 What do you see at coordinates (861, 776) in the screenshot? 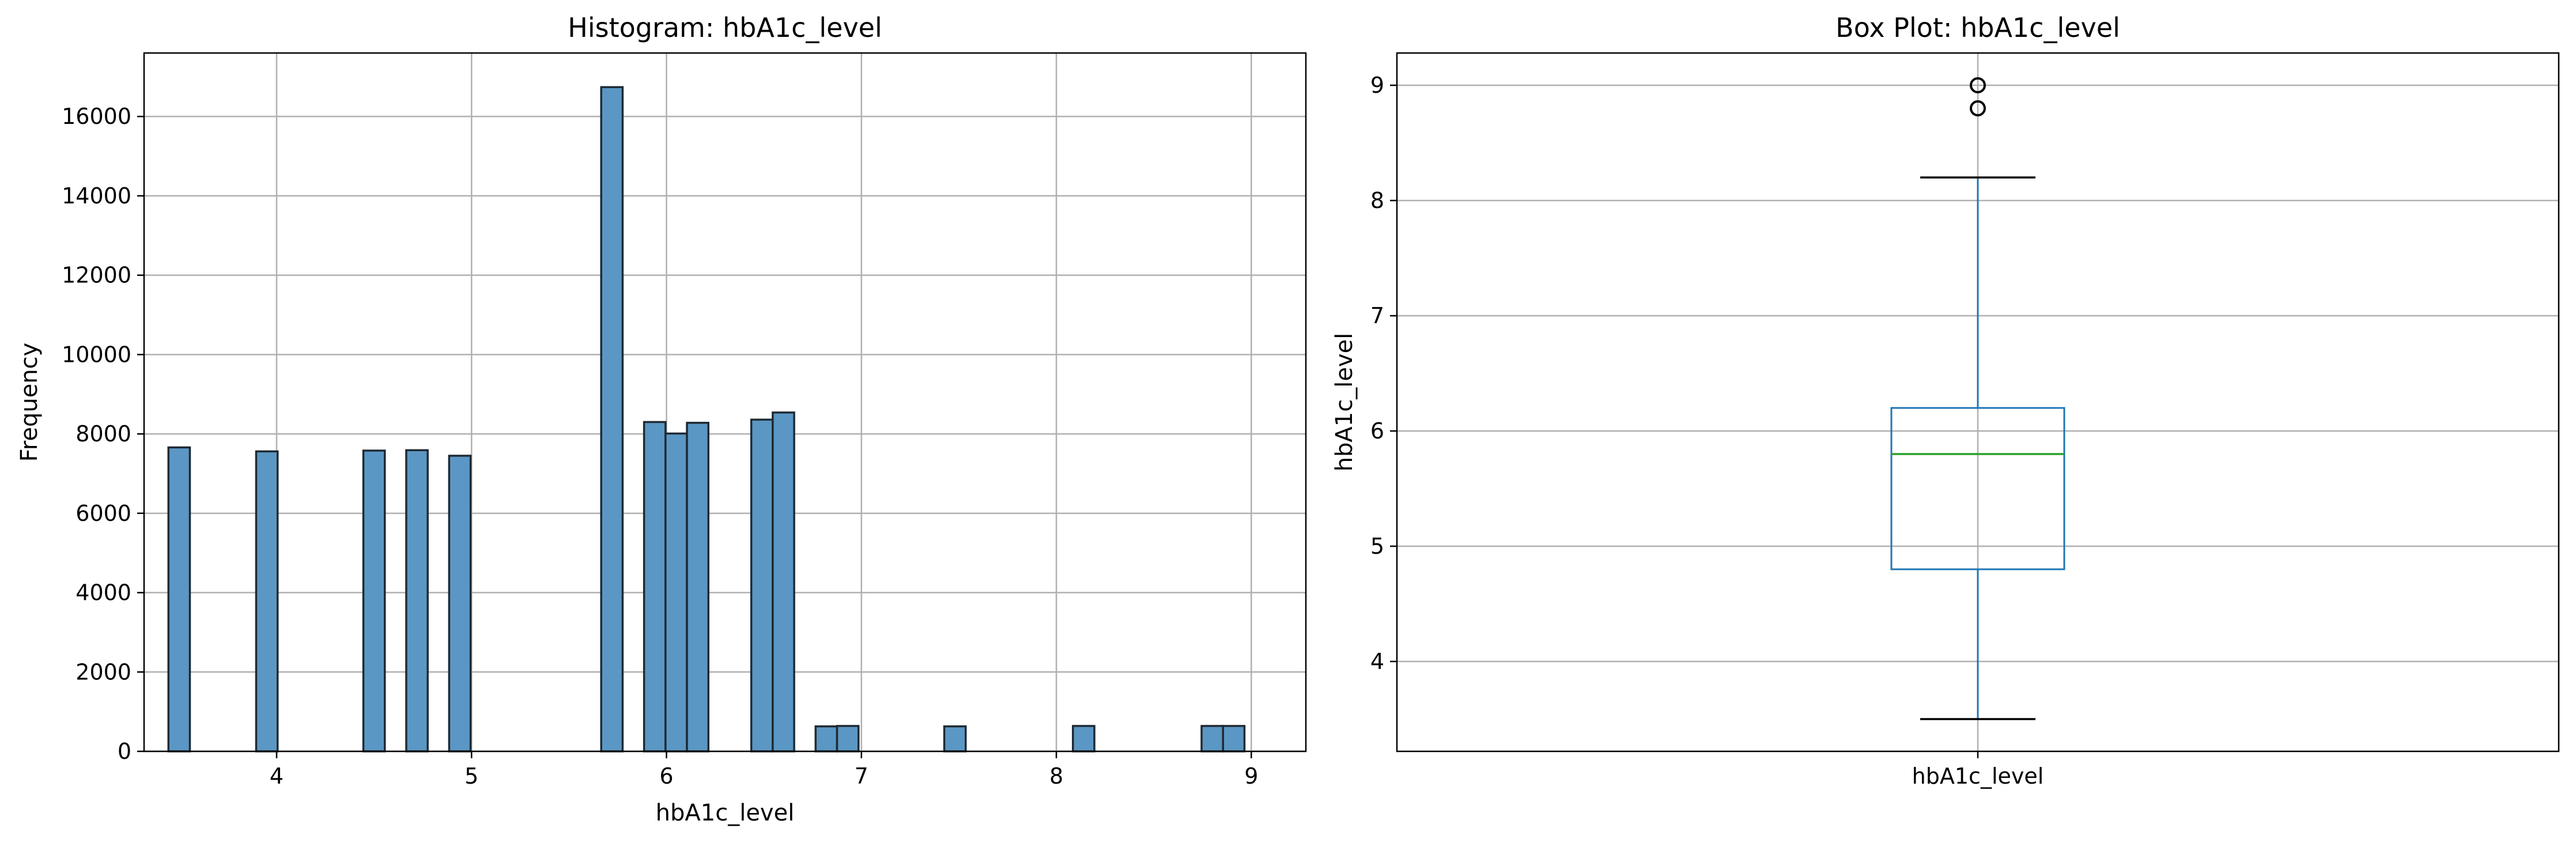
I see `histogram-x-tick-label: 7` at bounding box center [861, 776].